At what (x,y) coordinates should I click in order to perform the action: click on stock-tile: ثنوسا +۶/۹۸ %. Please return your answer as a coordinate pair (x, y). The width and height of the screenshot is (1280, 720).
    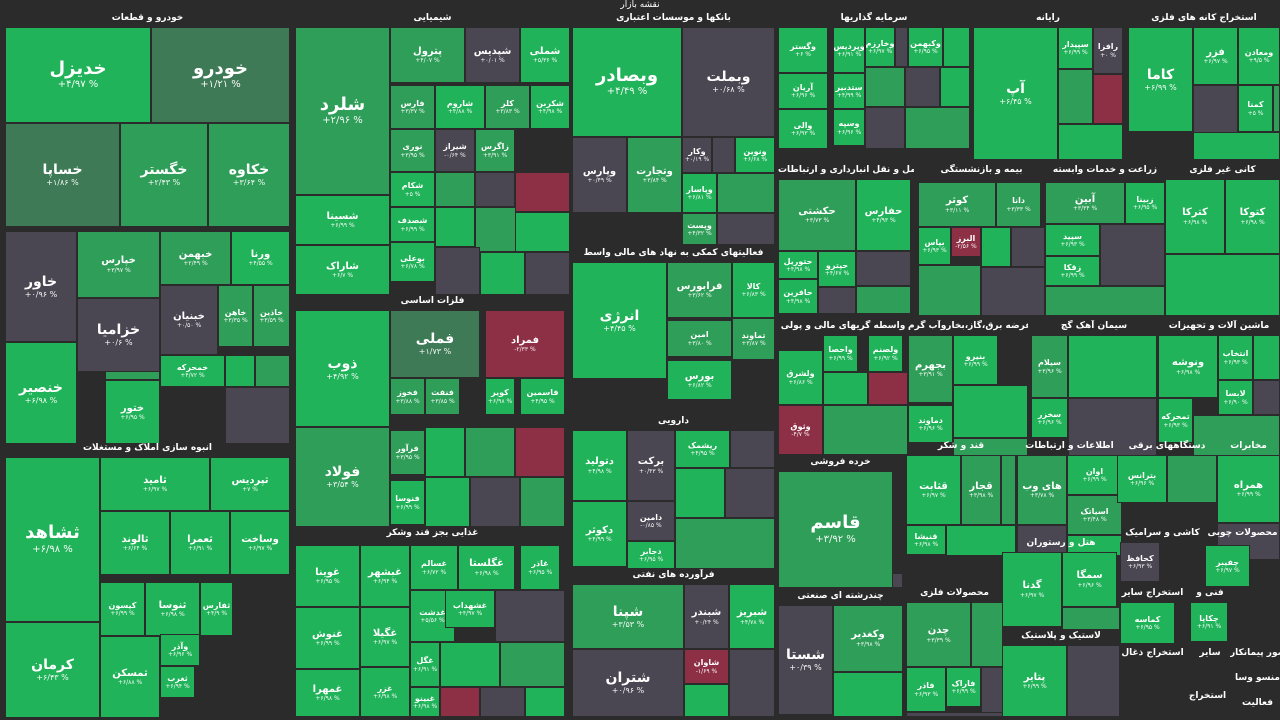
    Looking at the image, I should click on (172, 609).